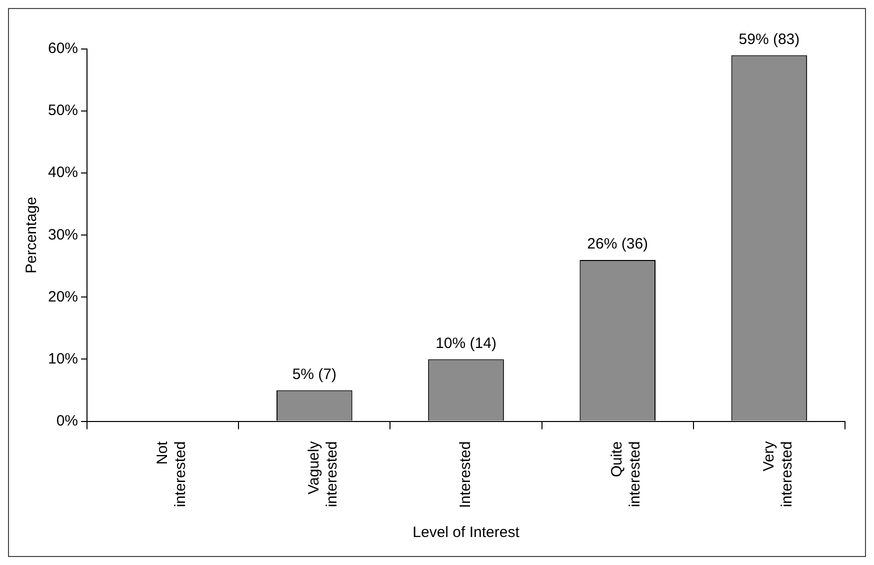  What do you see at coordinates (626, 474) in the screenshot?
I see `x-tick-label: Quite interested` at bounding box center [626, 474].